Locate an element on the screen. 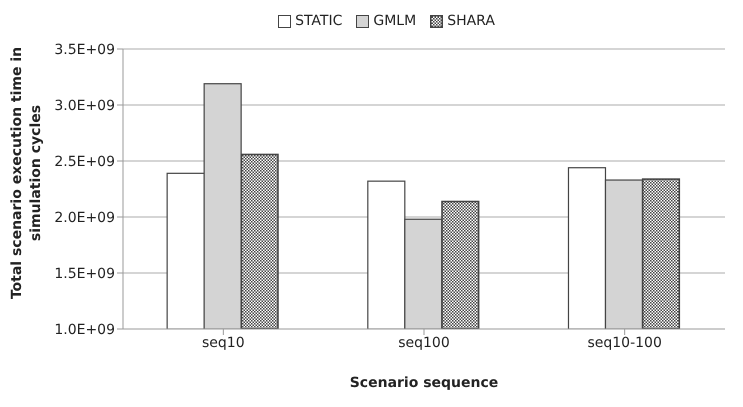  legend-label: STATIC is located at coordinates (318, 21).